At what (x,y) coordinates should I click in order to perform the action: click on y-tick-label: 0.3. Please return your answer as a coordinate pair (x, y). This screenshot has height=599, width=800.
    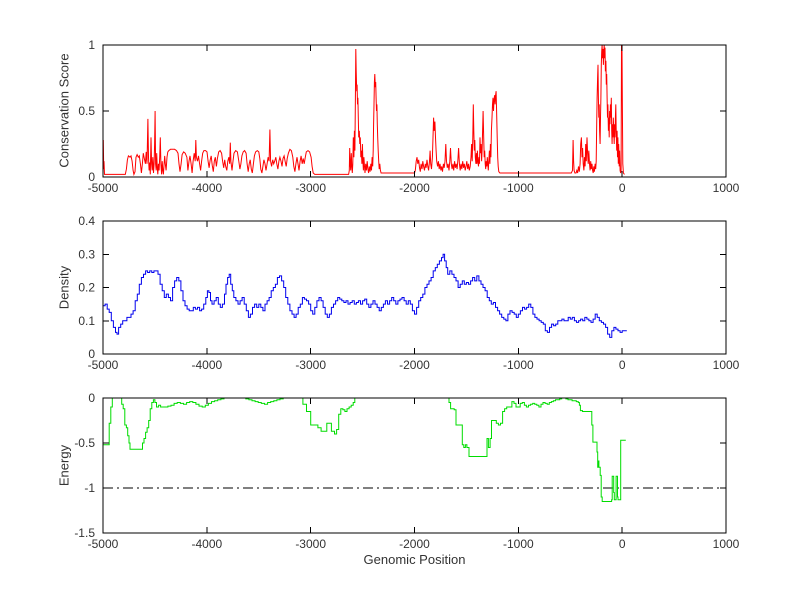
    Looking at the image, I should click on (86, 254).